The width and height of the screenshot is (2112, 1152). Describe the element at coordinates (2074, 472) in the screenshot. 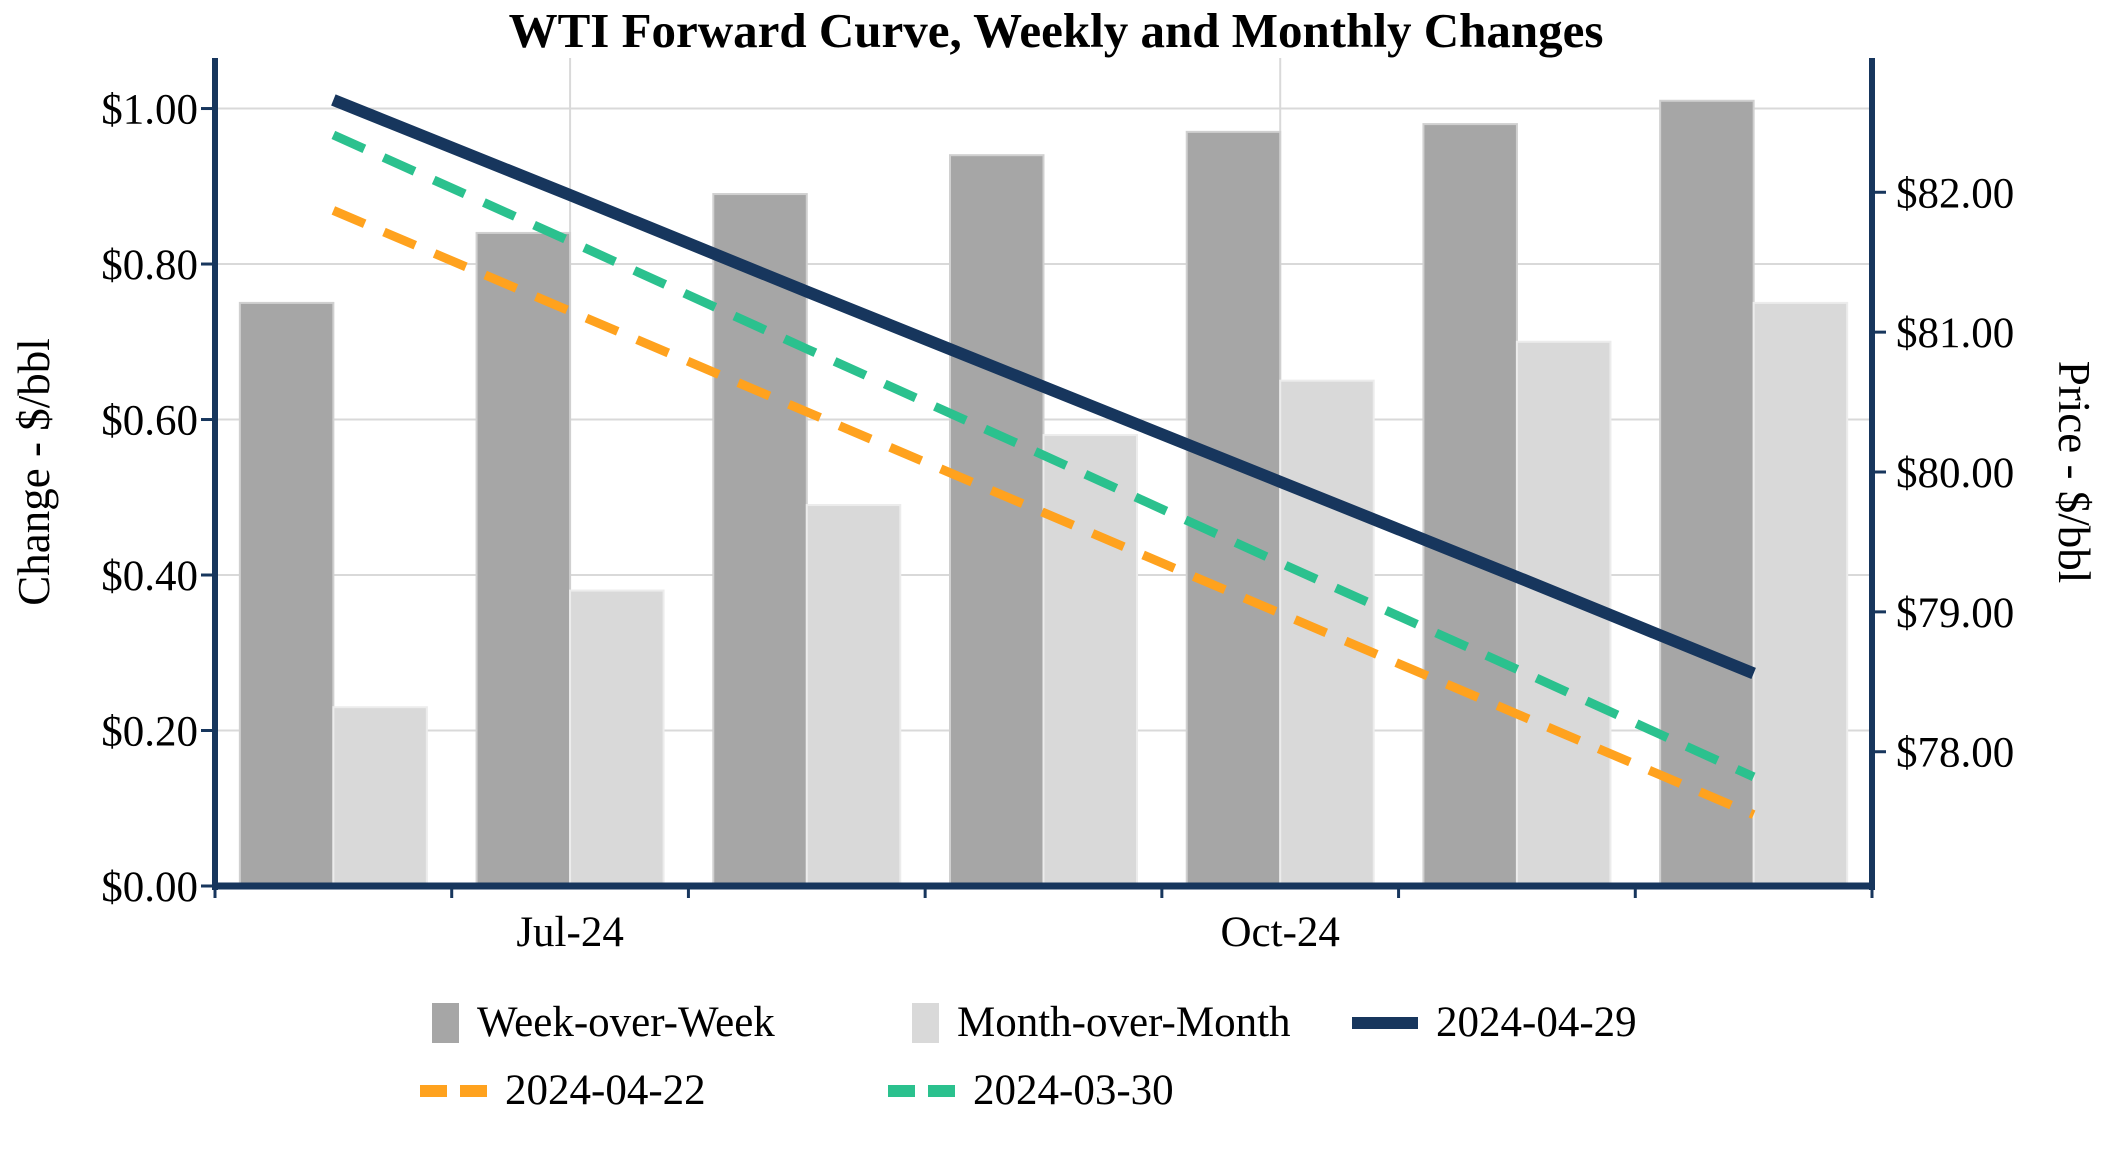

I see `right-axis-title: Price - $/bbl` at that location.